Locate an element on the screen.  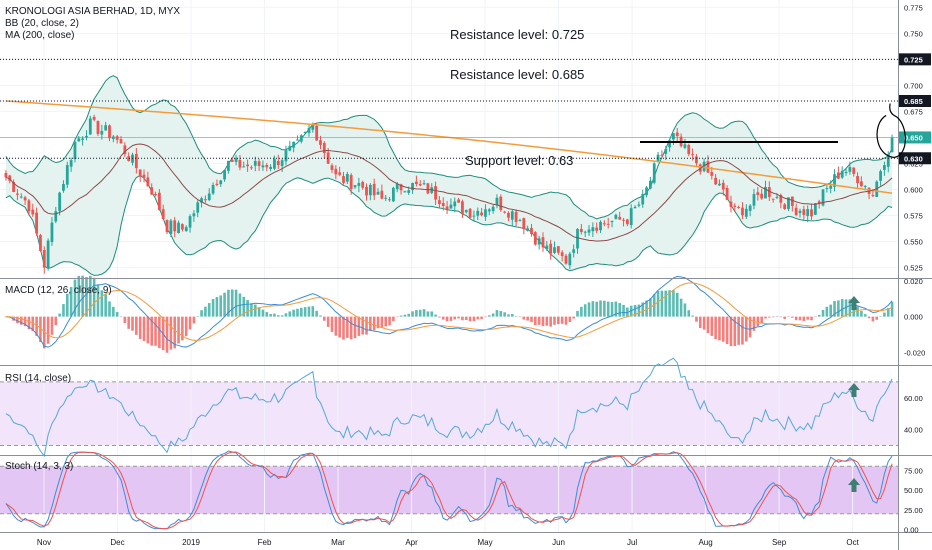
stoch-legend: Stoch (14, 3, 3) is located at coordinates (39, 466).